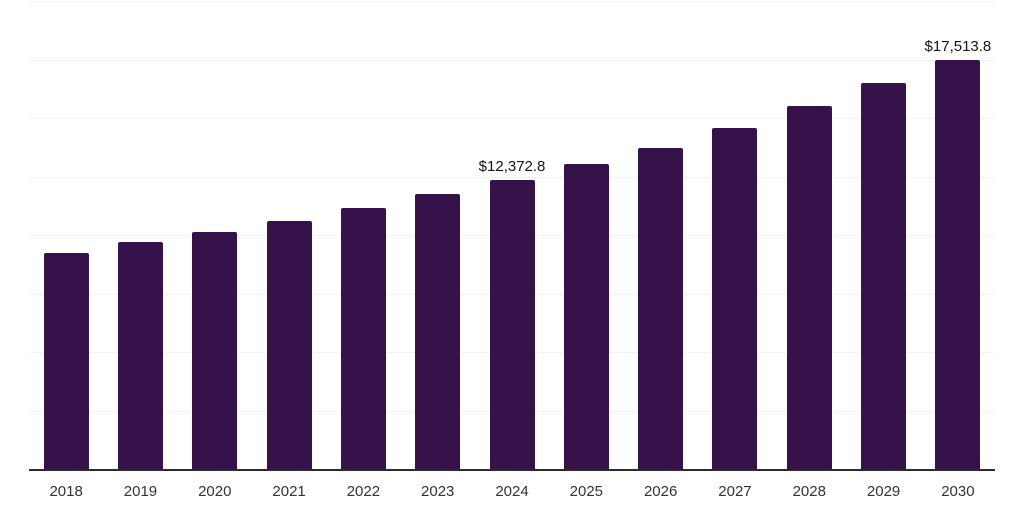 Image resolution: width=1024 pixels, height=512 pixels. What do you see at coordinates (66, 491) in the screenshot?
I see `x-tick-2018: 2018` at bounding box center [66, 491].